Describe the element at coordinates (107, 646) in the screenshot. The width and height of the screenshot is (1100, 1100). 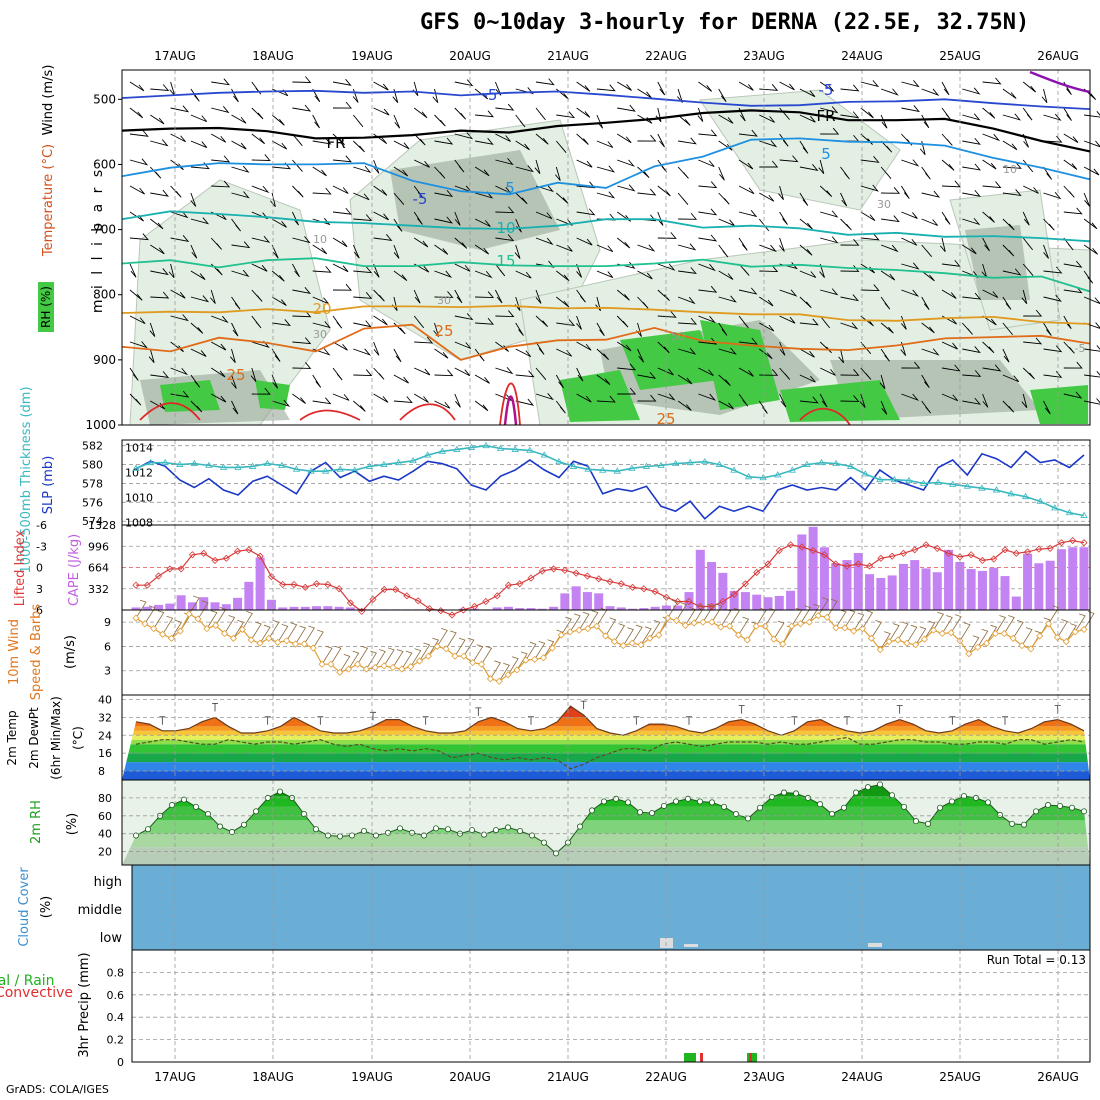
I see `wind-tick-label: 6` at that location.